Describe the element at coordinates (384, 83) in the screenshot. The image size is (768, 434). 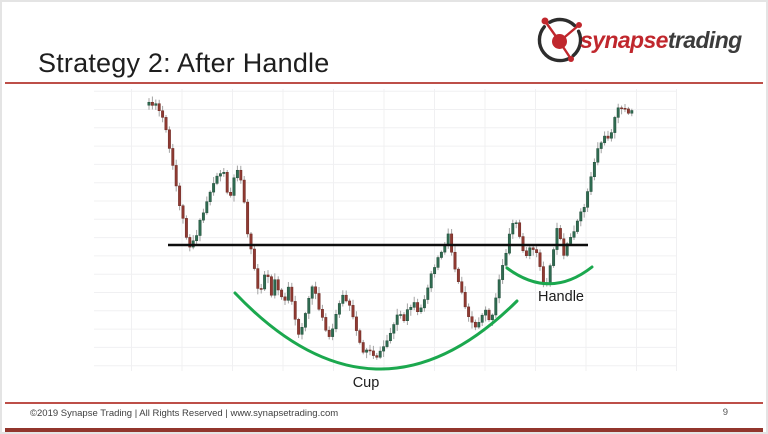
I see `title-divider` at that location.